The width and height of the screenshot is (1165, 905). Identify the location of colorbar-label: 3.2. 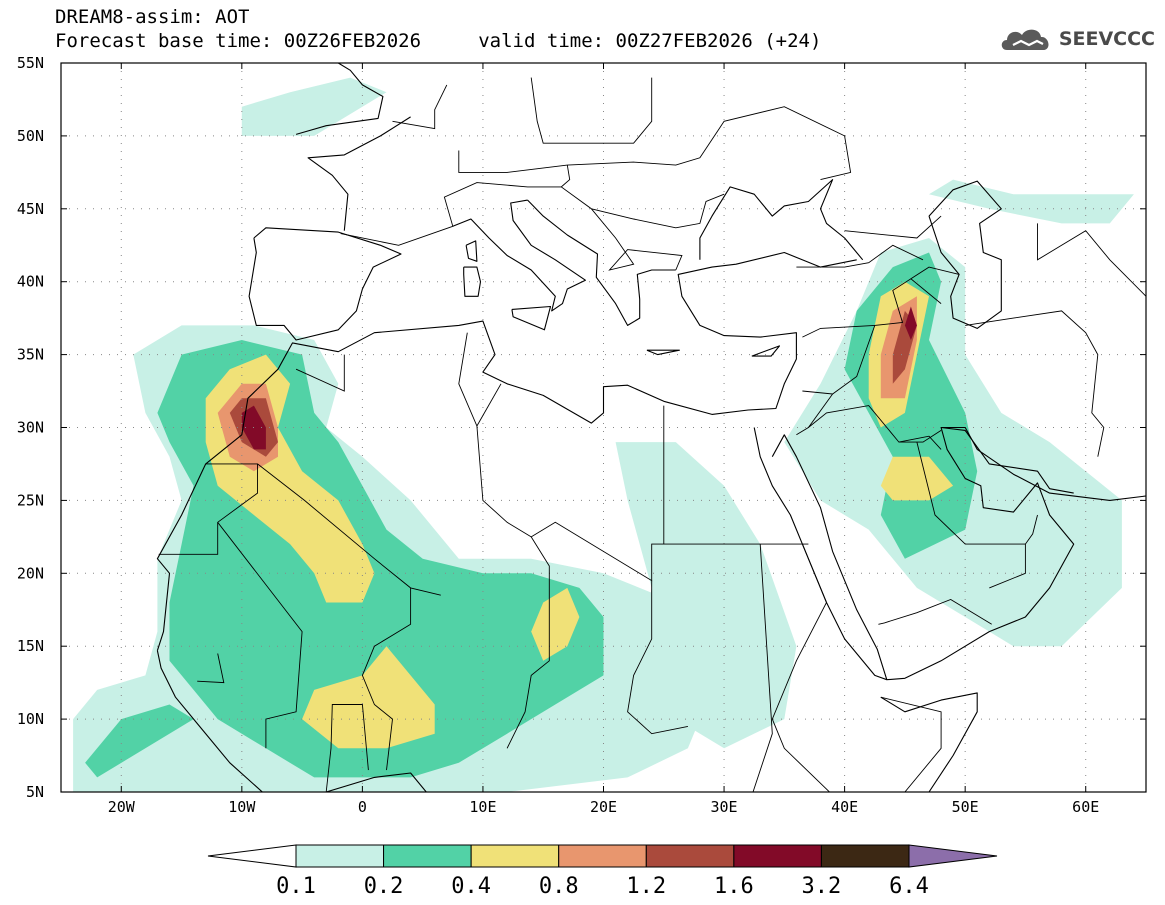
(822, 886).